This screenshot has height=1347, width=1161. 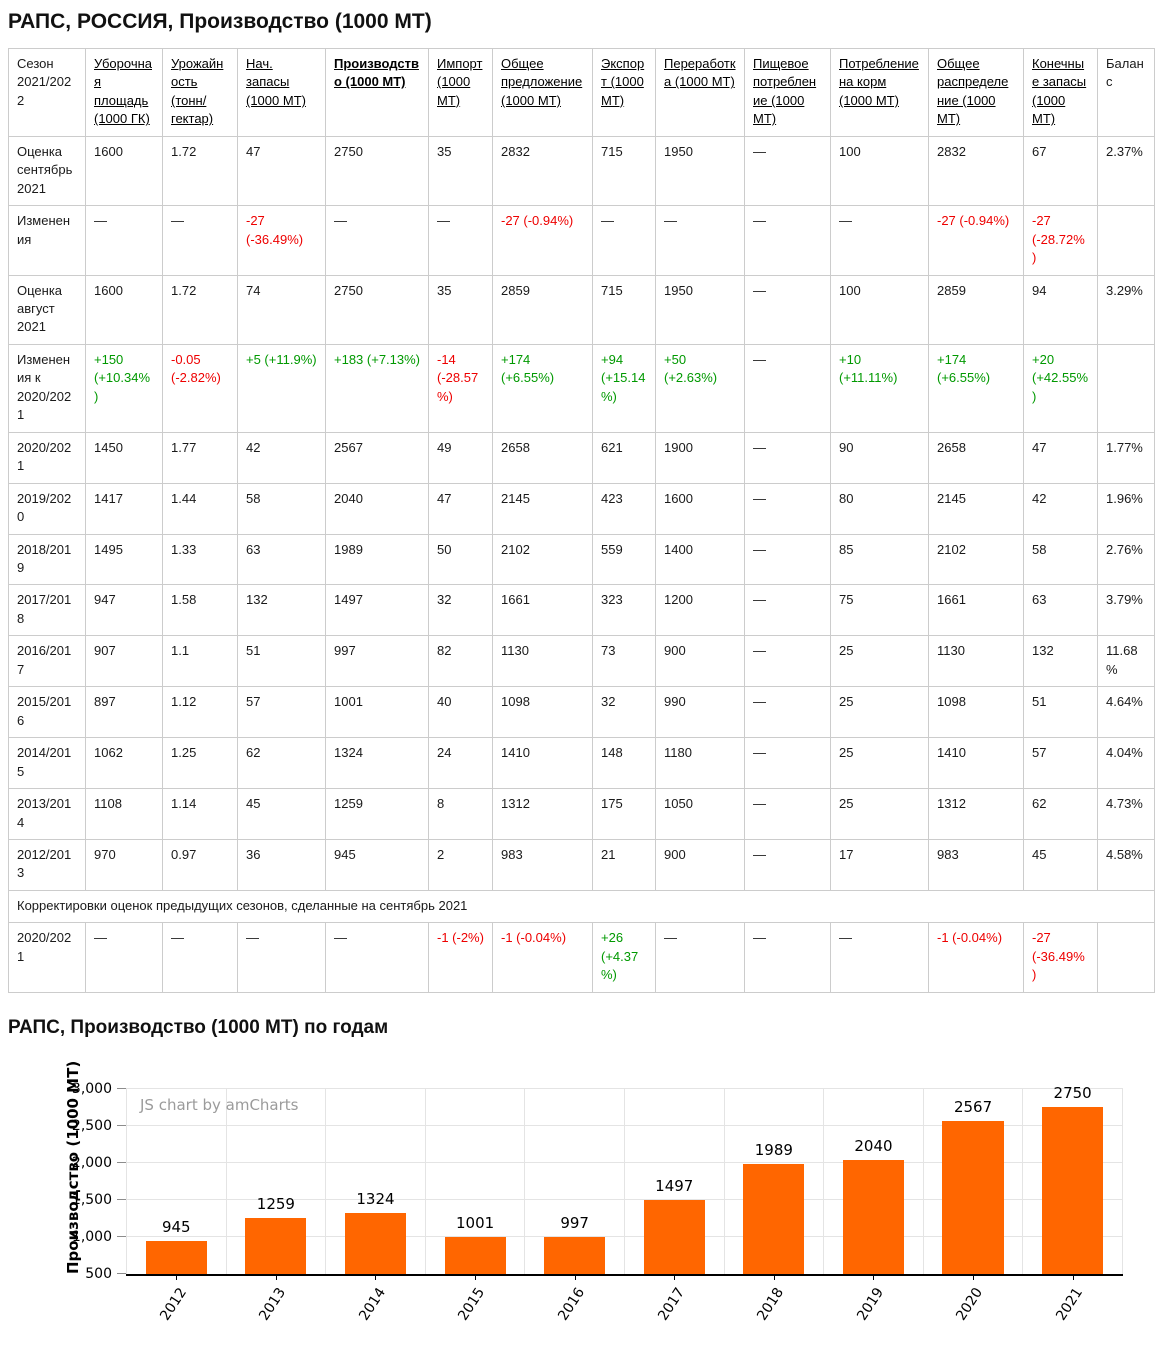 I want to click on column-sort-link: Потребление на корм (1000 МТ), so click(x=879, y=82).